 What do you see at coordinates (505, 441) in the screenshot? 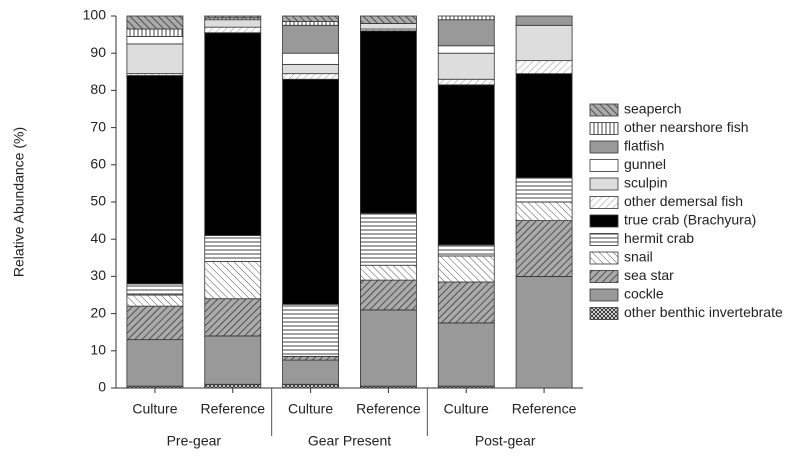
I see `group-label: Post-gear` at bounding box center [505, 441].